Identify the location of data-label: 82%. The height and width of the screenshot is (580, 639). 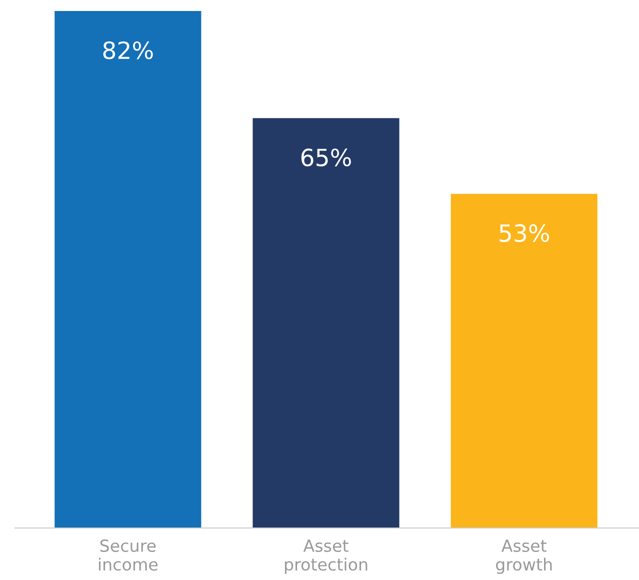
(128, 50).